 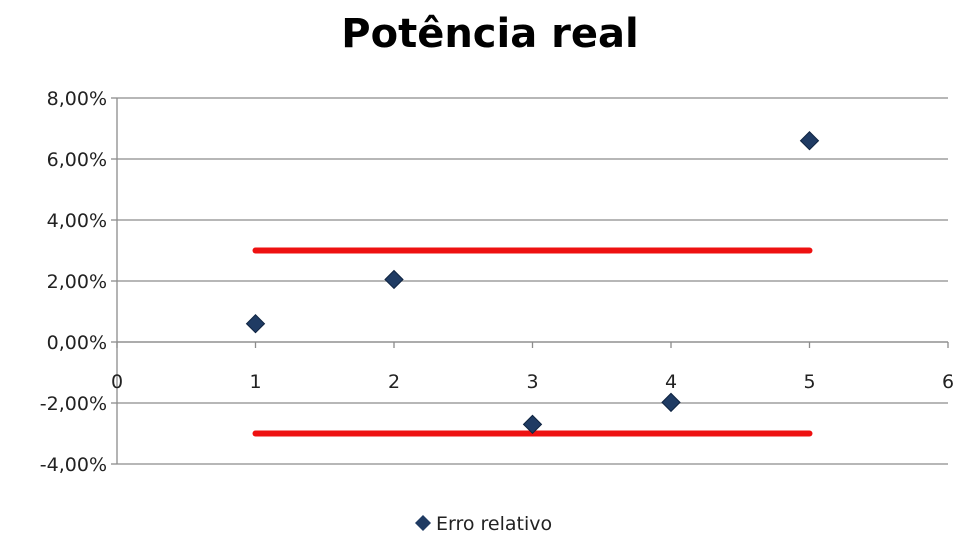 What do you see at coordinates (77, 99) in the screenshot?
I see `y-tick-label: 8,00%` at bounding box center [77, 99].